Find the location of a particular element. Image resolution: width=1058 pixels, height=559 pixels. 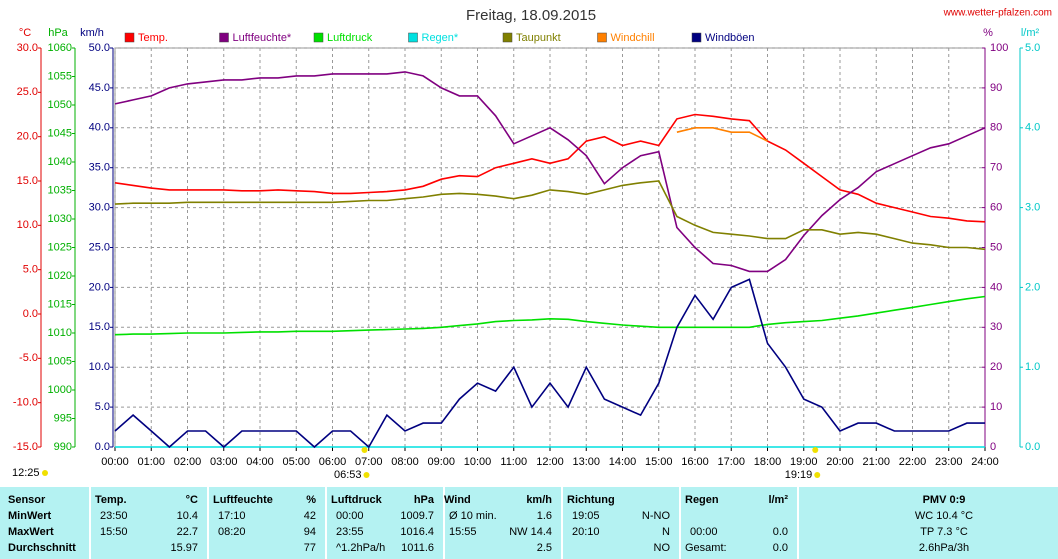

y-tick-label: 15.0 is located at coordinates (27, 181).